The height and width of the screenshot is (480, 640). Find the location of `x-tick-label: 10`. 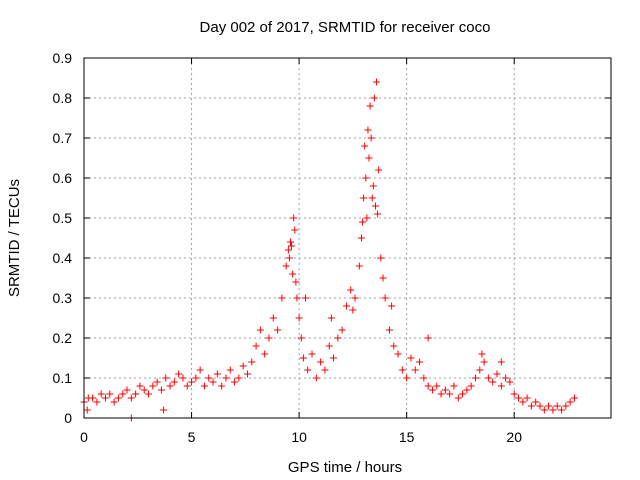

x-tick-label: 10 is located at coordinates (299, 437).